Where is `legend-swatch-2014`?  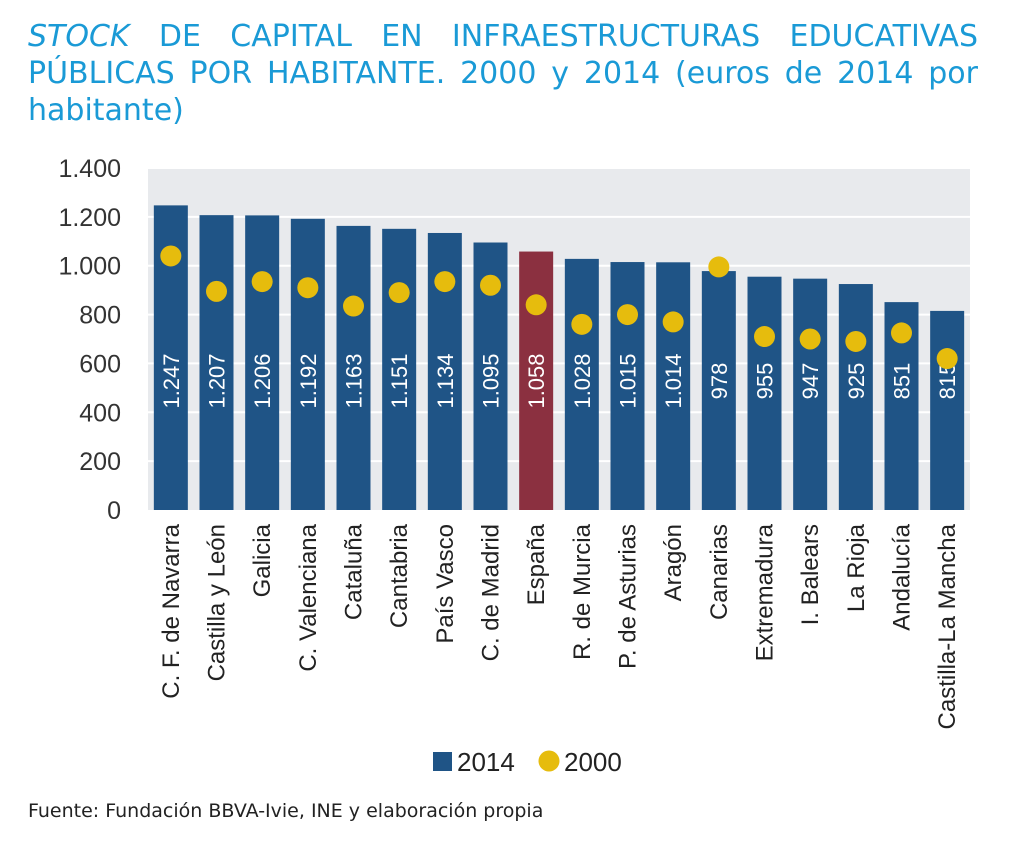
legend-swatch-2014 is located at coordinates (442, 761).